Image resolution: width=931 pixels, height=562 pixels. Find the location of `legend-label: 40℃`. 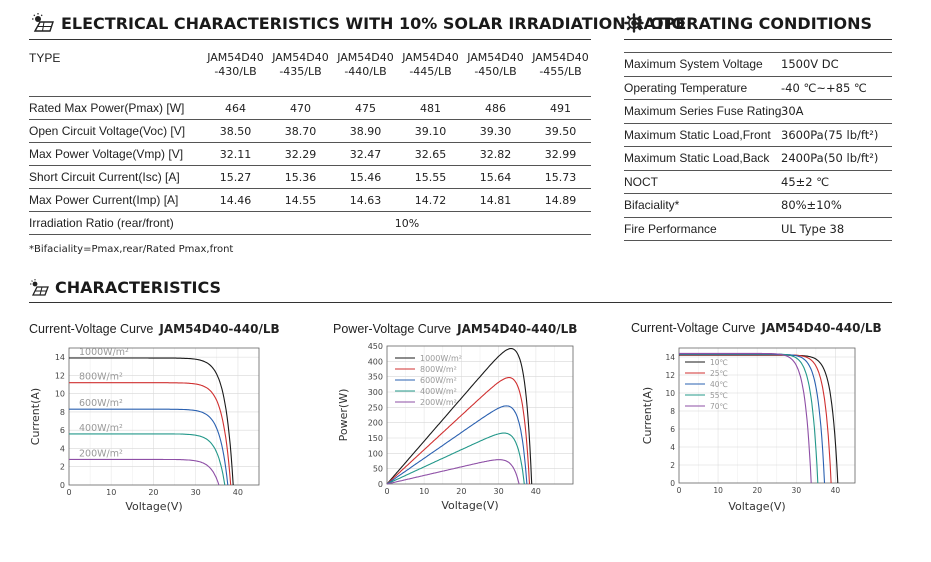

legend-label: 40℃ is located at coordinates (719, 384).